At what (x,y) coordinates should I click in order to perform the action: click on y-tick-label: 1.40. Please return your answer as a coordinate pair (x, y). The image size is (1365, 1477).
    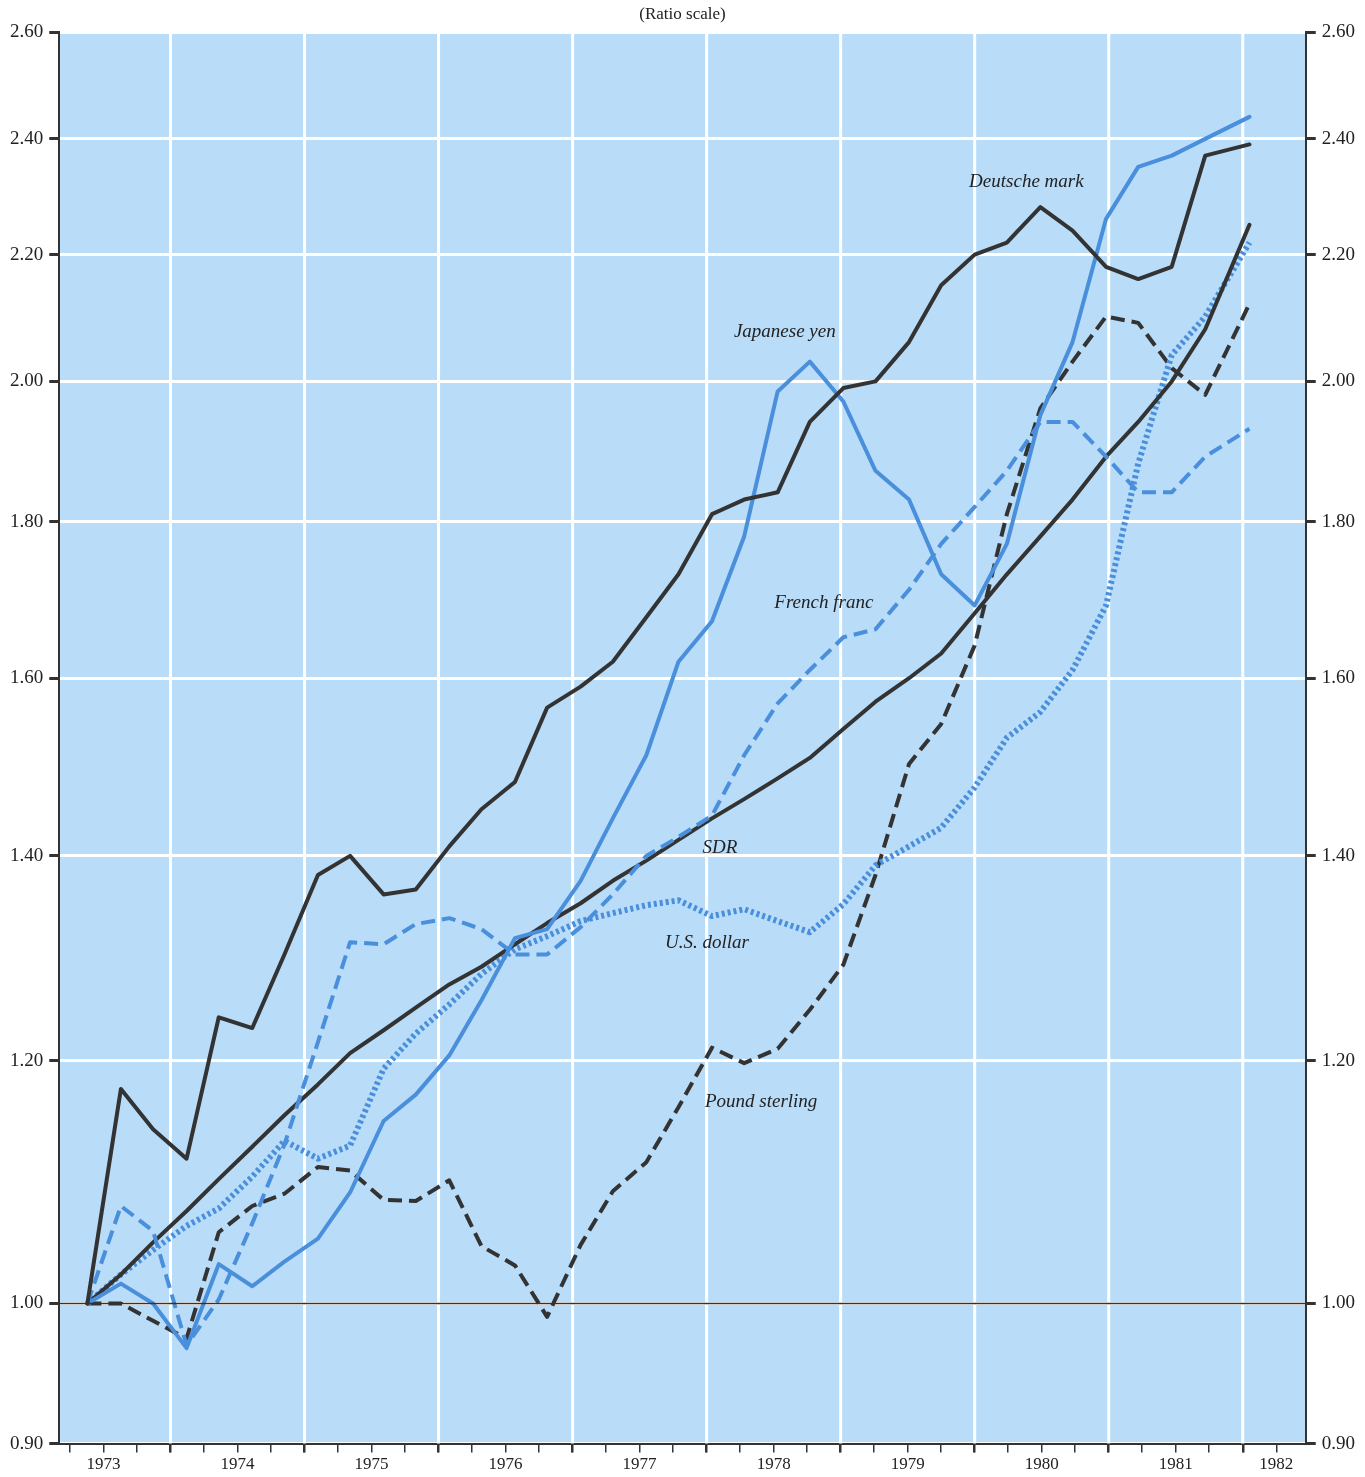
    Looking at the image, I should click on (1338, 854).